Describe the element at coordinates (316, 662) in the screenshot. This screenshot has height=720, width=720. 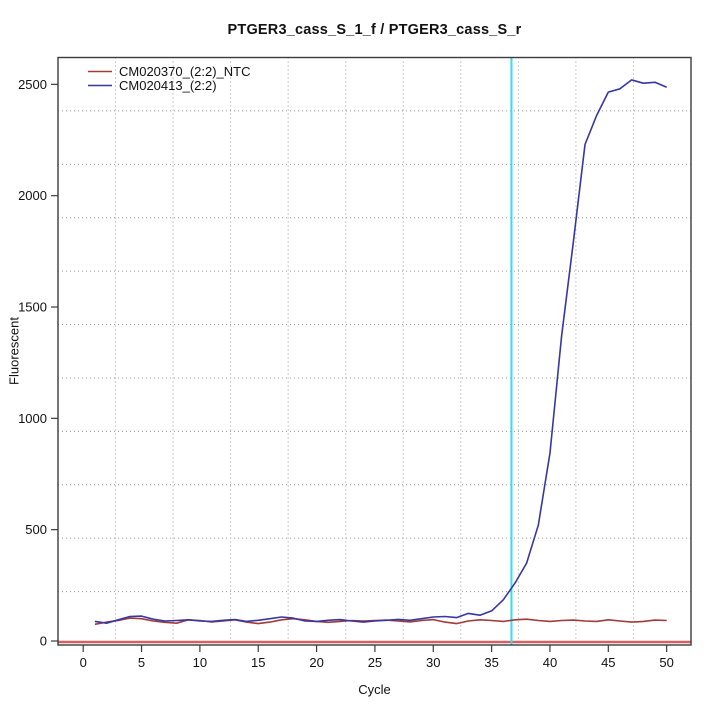
I see `x-tick-label: 20` at that location.